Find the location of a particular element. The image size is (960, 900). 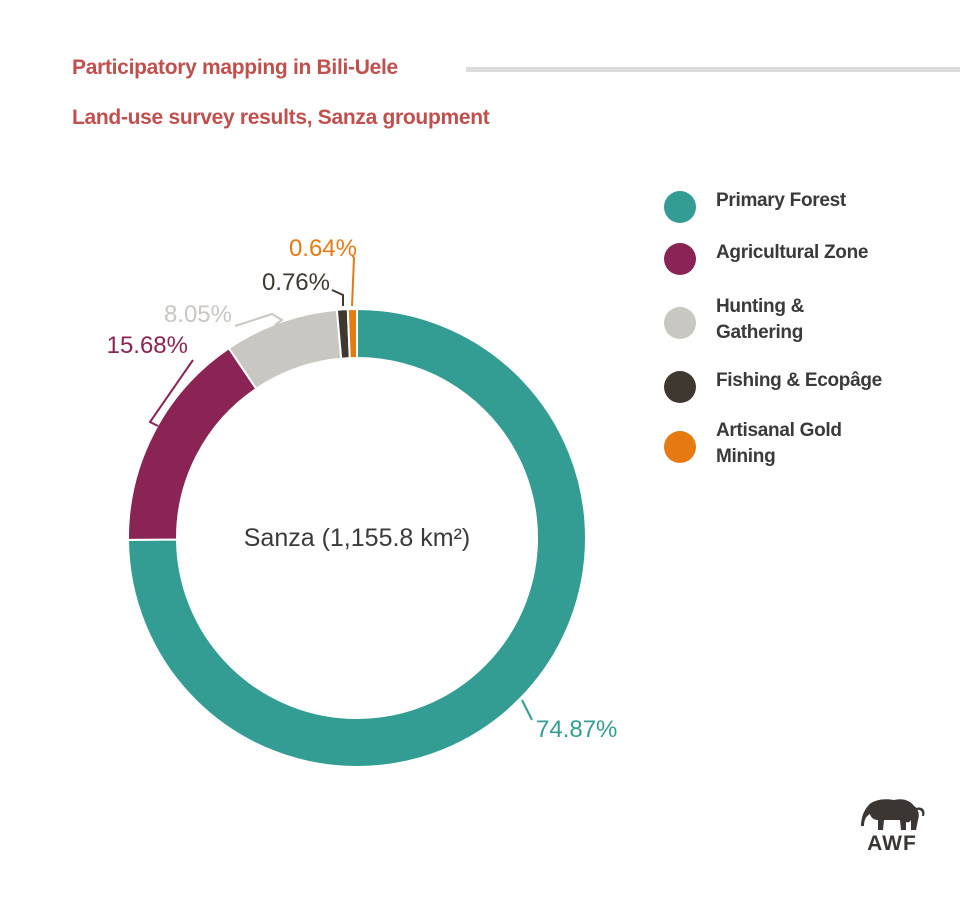

legend-label: Hunting & Gathering is located at coordinates (760, 319).